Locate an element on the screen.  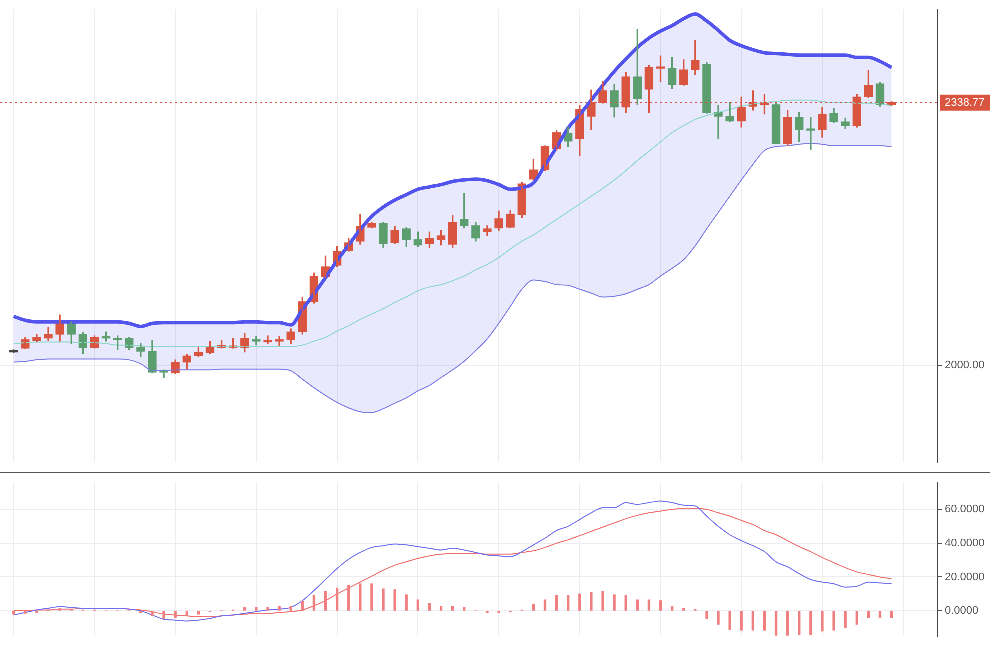
y-tick-label: 2338.77 is located at coordinates (965, 102).